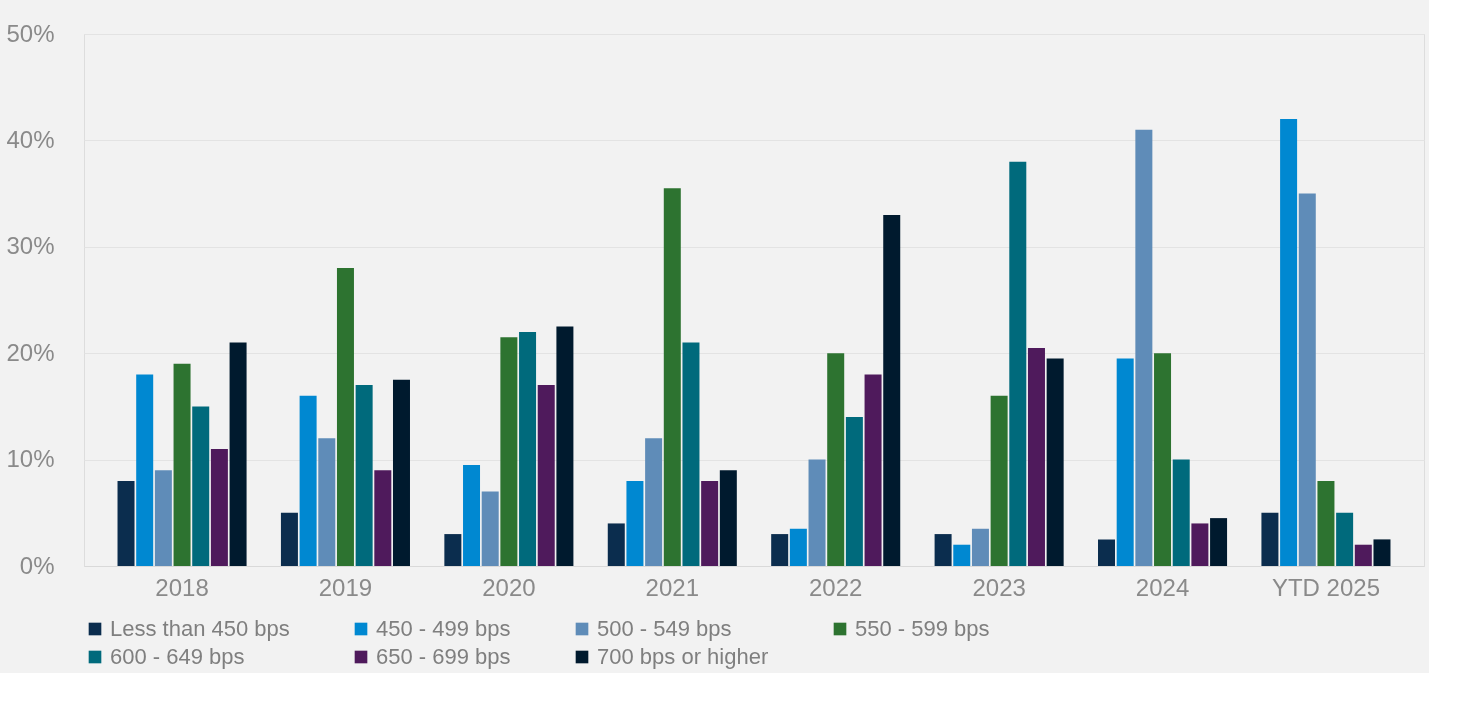  What do you see at coordinates (30, 33) in the screenshot?
I see `y-tick-label: 50%` at bounding box center [30, 33].